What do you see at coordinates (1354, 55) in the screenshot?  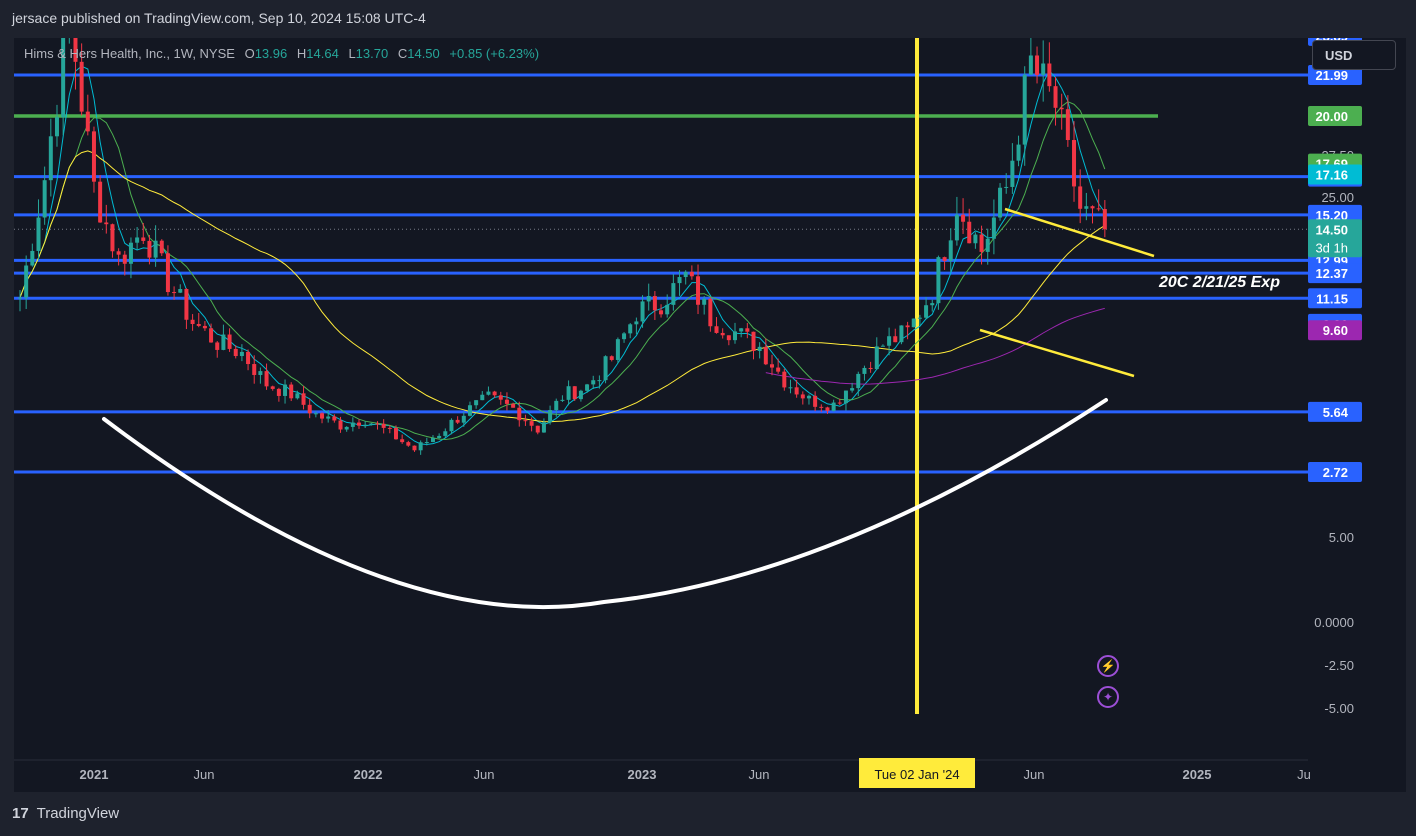 I see `currency-button: USD` at bounding box center [1354, 55].